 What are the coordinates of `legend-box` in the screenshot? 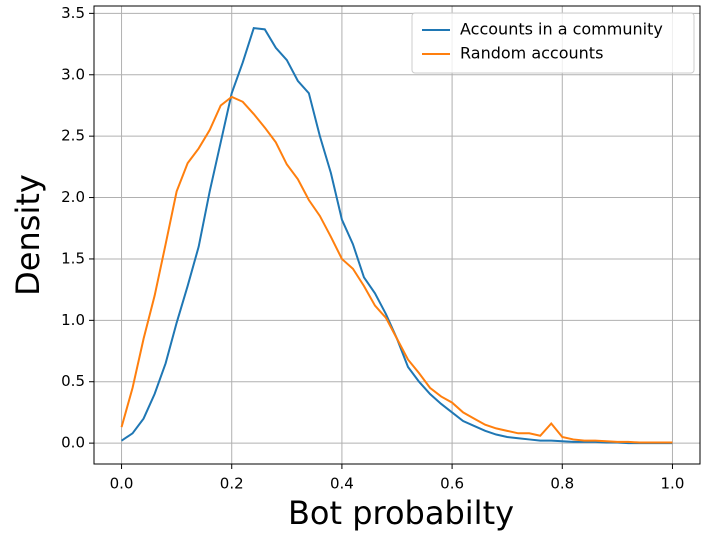 It's located at (553, 43).